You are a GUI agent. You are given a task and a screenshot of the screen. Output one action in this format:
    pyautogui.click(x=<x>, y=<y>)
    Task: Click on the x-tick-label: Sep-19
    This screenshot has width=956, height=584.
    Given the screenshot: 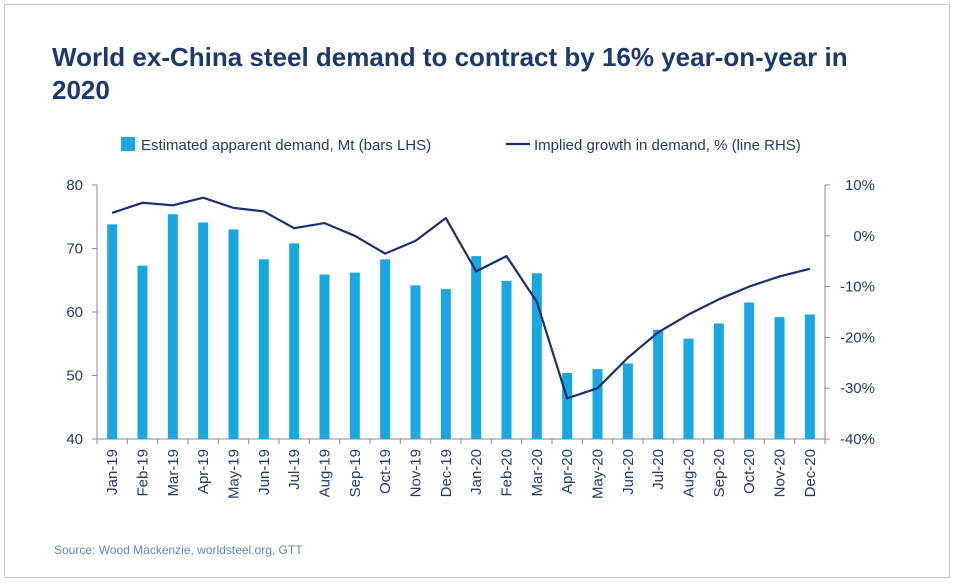 What is the action you would take?
    pyautogui.click(x=355, y=473)
    